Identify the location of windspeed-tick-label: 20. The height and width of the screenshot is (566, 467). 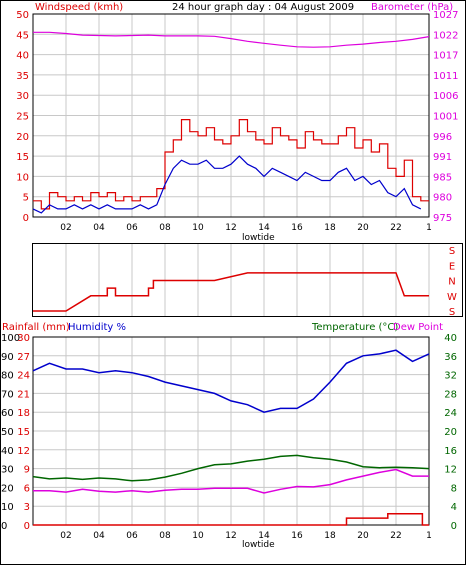
(22, 137).